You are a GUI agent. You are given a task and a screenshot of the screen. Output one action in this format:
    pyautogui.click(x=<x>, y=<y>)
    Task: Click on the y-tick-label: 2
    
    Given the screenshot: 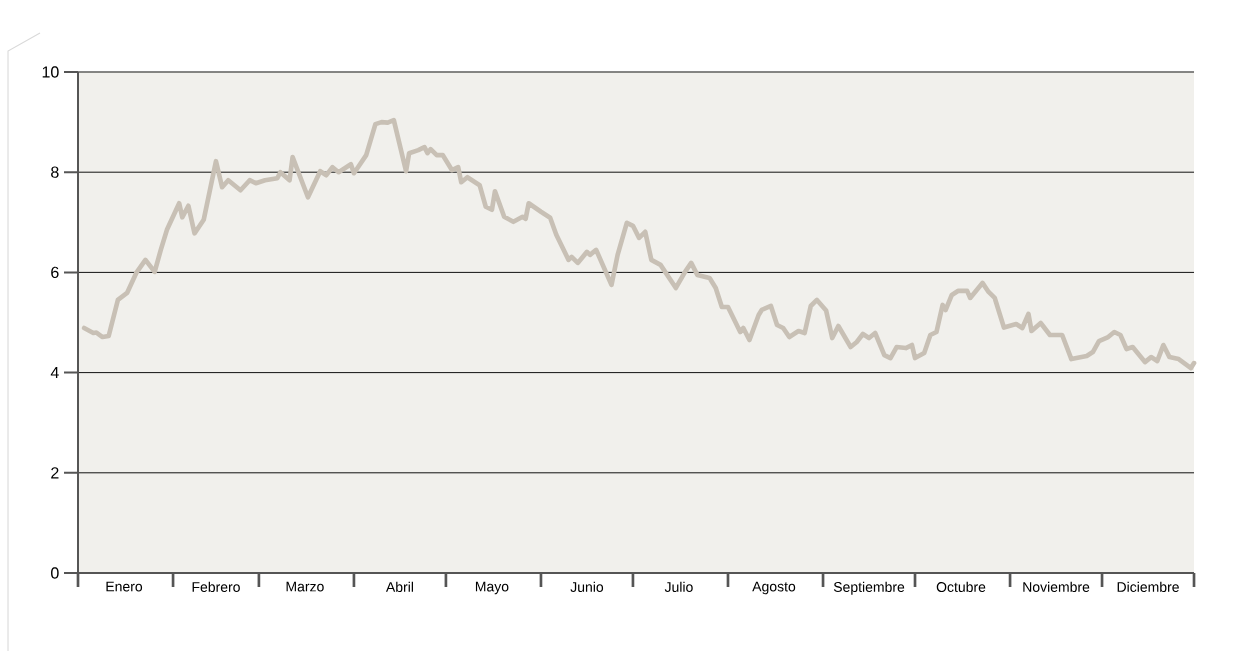 What is the action you would take?
    pyautogui.click(x=55, y=473)
    